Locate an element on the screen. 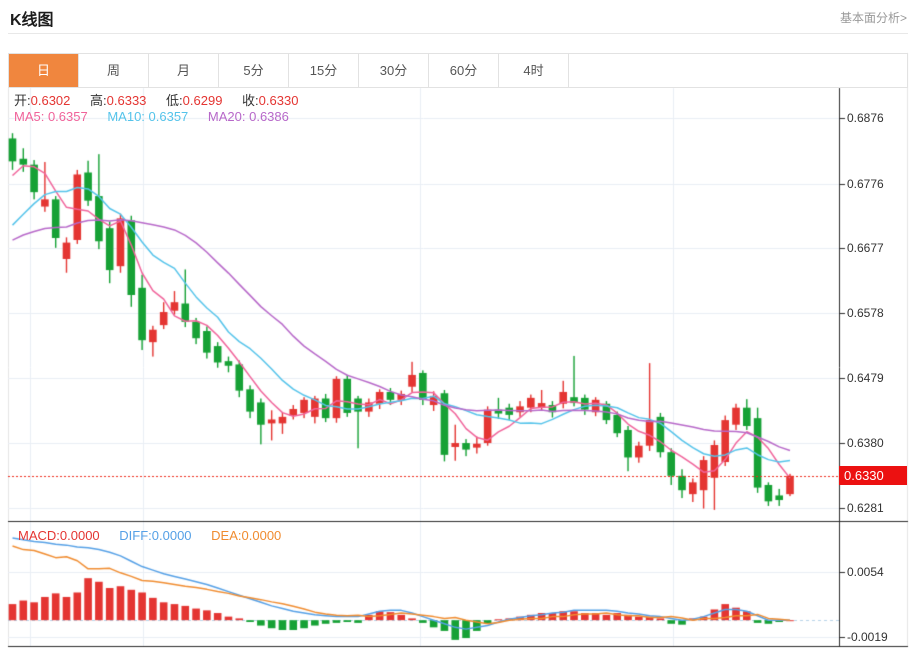 The height and width of the screenshot is (652, 917). diff-value-legend: DIFF:0.0000 is located at coordinates (155, 535).